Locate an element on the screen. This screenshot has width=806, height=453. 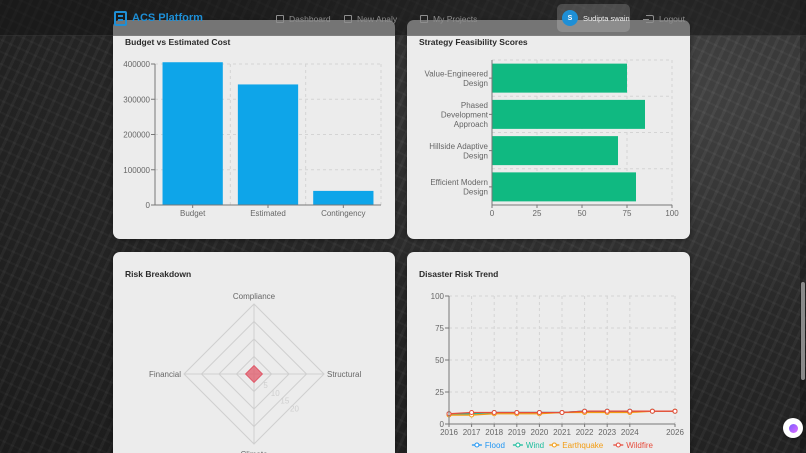
building-icon is located at coordinates (120, 18).